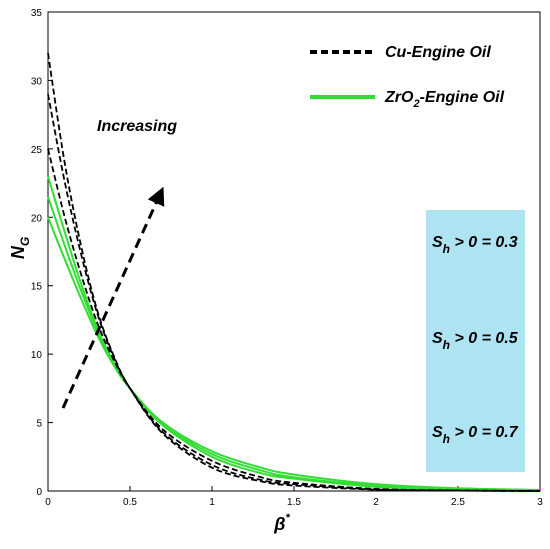 The image size is (550, 549). What do you see at coordinates (39, 492) in the screenshot?
I see `y-tick-label: 0` at bounding box center [39, 492].